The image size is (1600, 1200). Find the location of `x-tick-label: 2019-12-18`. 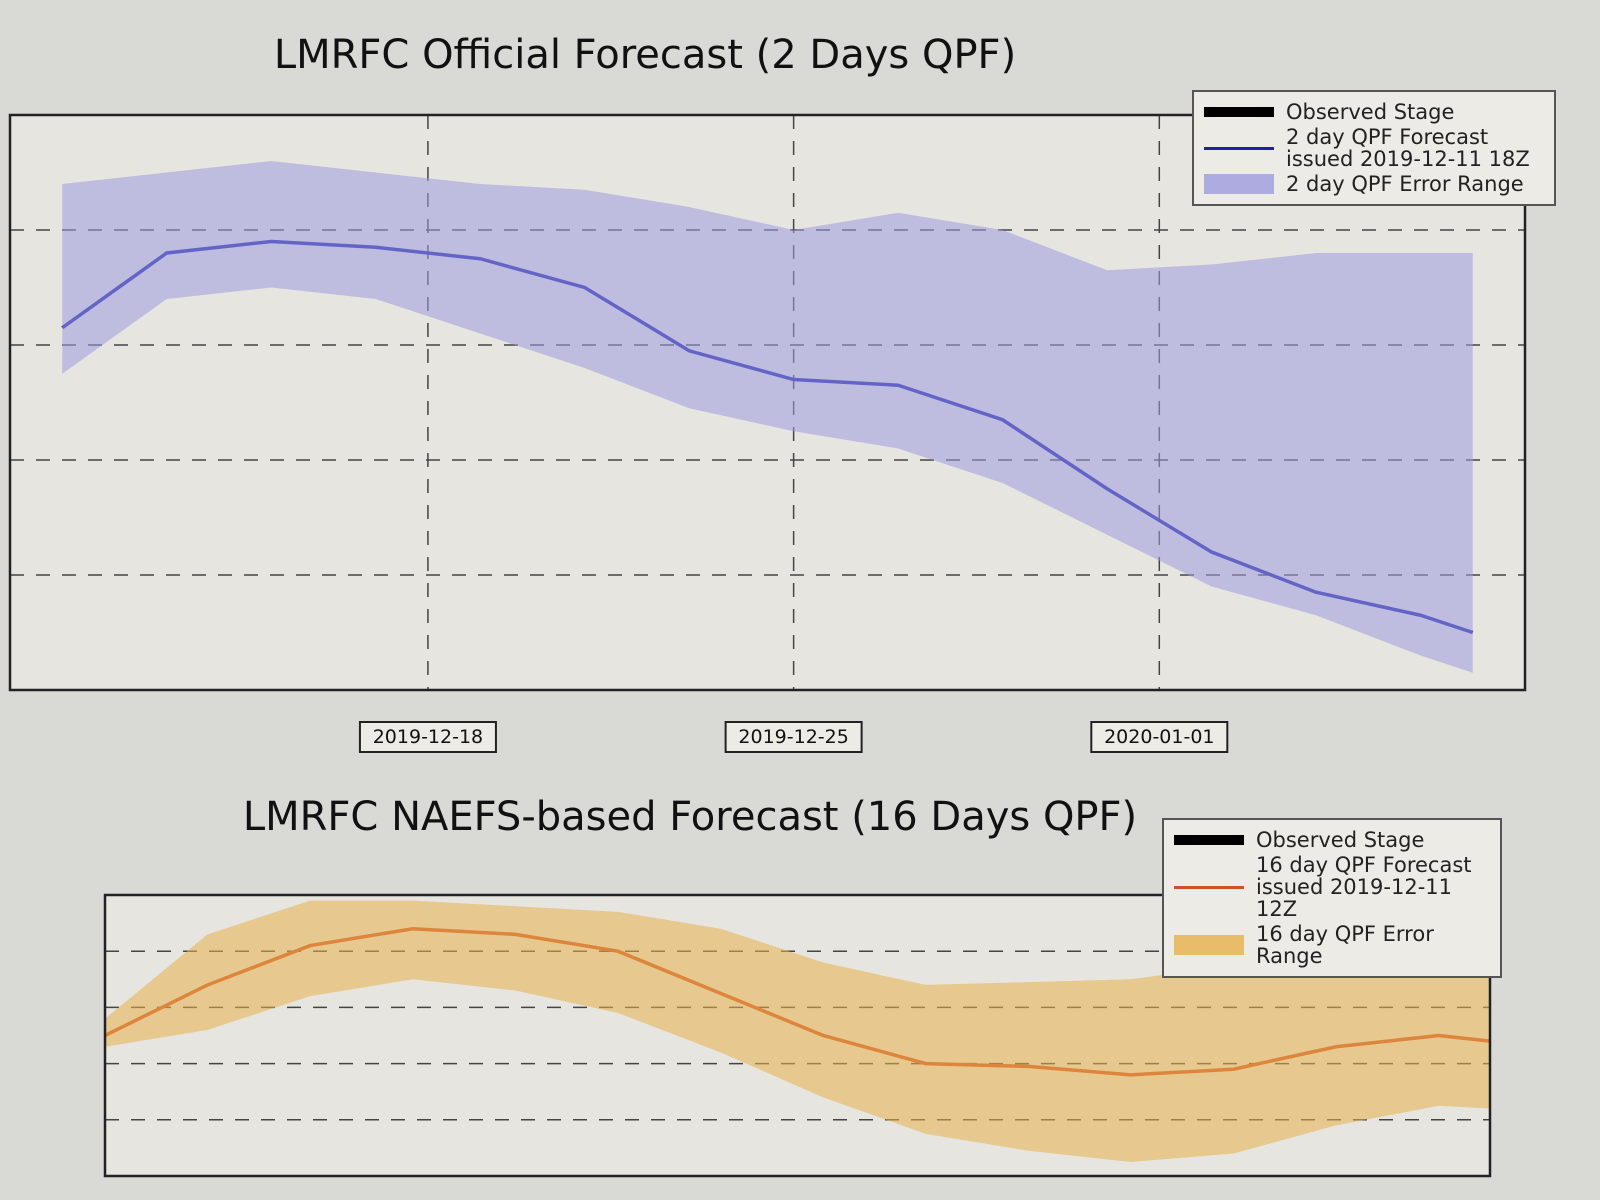

x-tick-label: 2019-12-18 is located at coordinates (428, 737).